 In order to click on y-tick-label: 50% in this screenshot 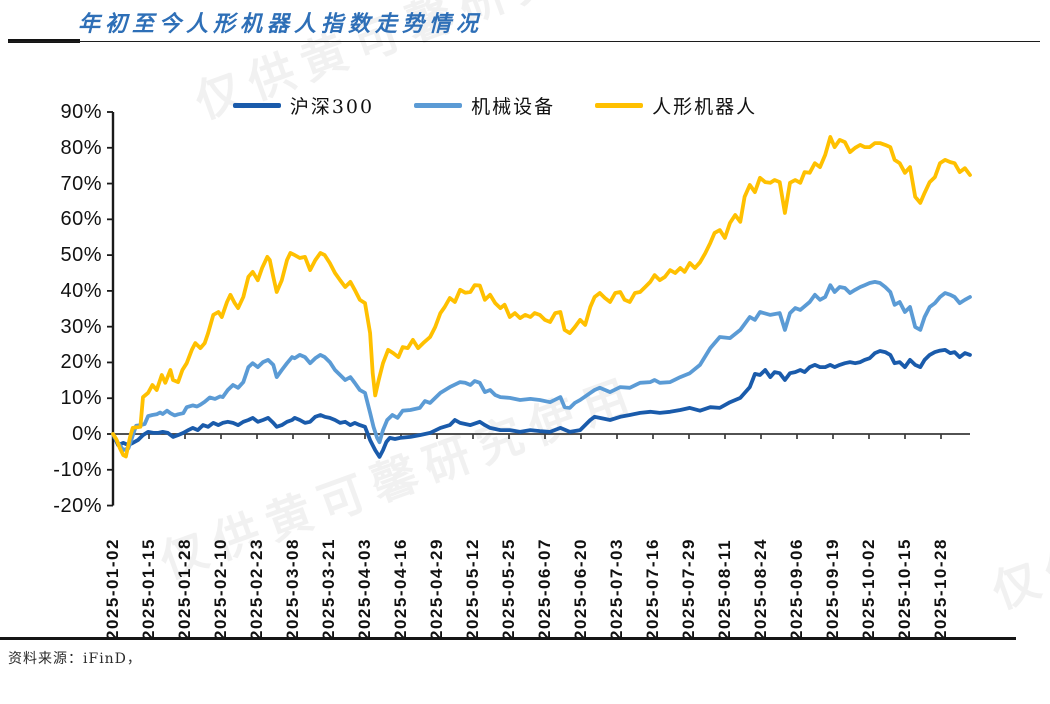, I will do `click(81, 255)`.